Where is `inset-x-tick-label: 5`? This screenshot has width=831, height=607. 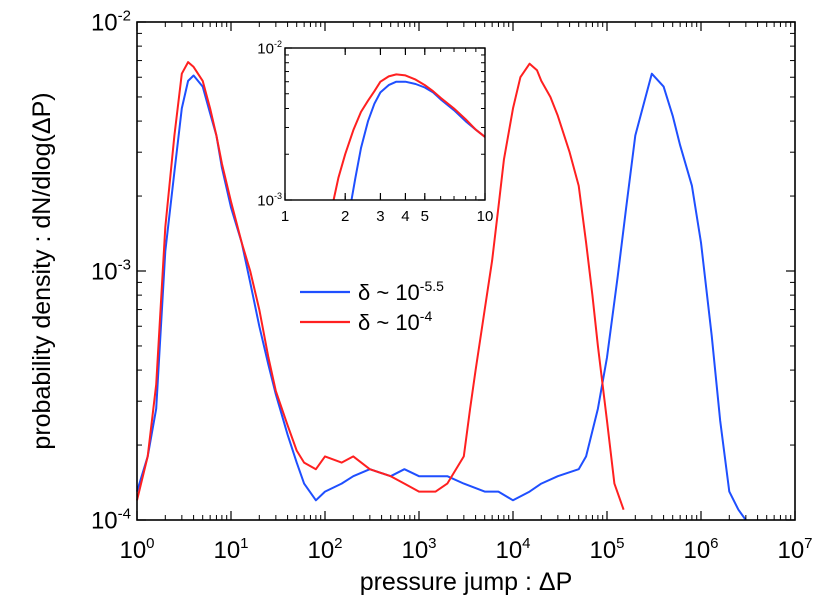
inset-x-tick-label: 5 is located at coordinates (425, 216).